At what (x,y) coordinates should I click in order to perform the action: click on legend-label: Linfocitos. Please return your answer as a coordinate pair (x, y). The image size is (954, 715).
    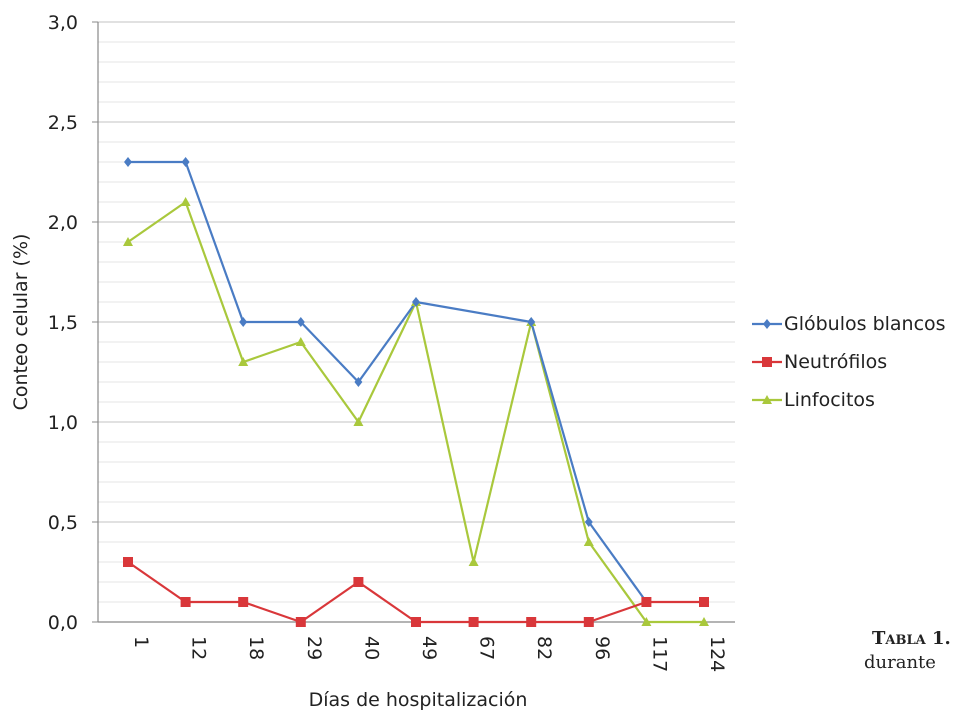
    Looking at the image, I should click on (829, 400).